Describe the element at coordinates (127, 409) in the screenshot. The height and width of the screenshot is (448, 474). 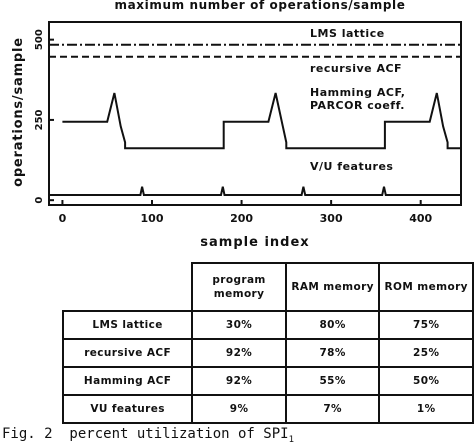
I see `row-header: VU features` at that location.